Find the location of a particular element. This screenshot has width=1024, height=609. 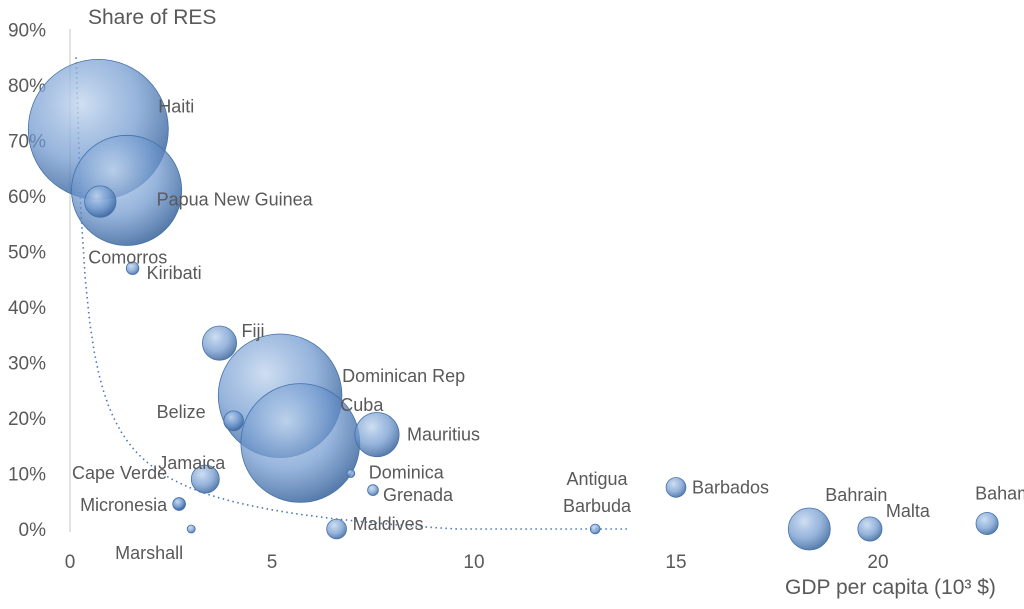

bubble-kiribati is located at coordinates (132, 268).